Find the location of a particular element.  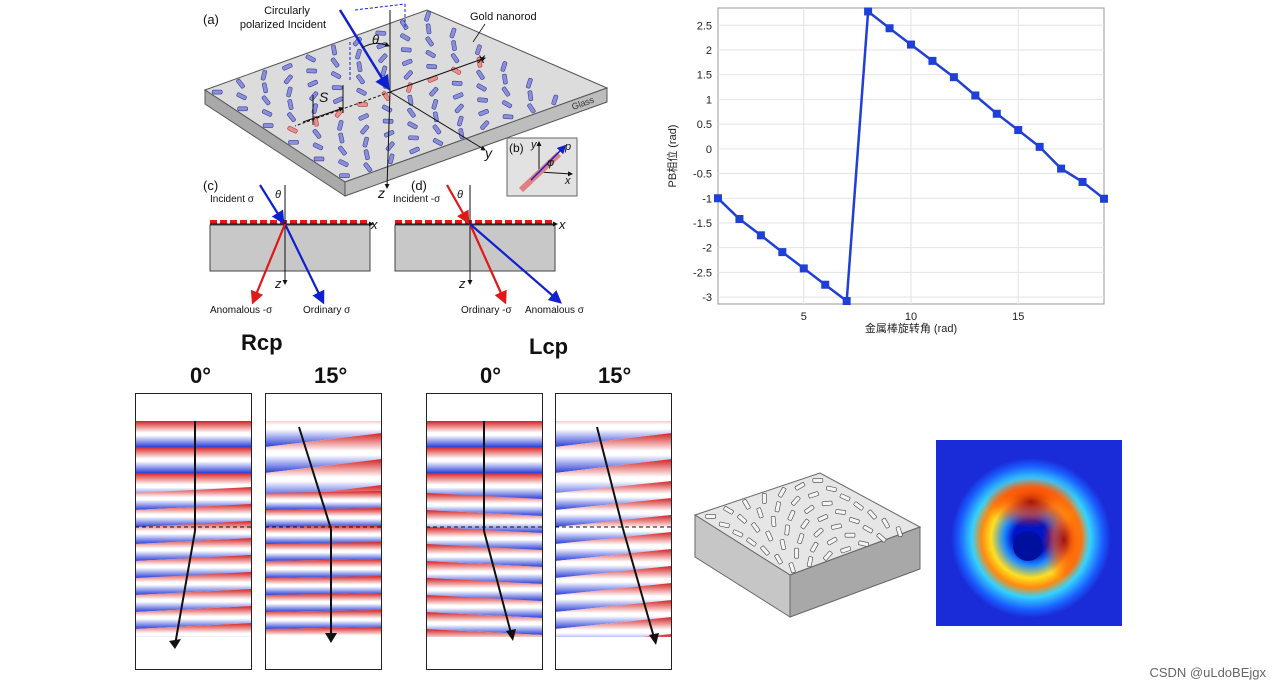

c-x-label: x is located at coordinates (374, 224).